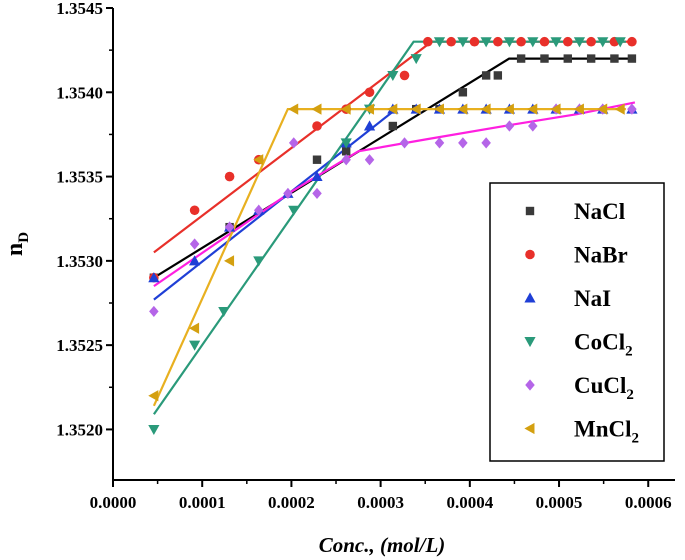 This screenshot has width=685, height=560. I want to click on fit-line-nai, so click(274, 205).